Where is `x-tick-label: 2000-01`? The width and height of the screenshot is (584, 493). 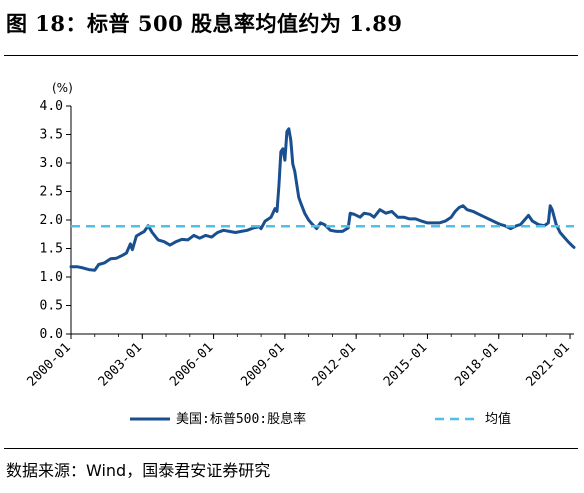 x-tick-label: 2000-01 is located at coordinates (48, 364).